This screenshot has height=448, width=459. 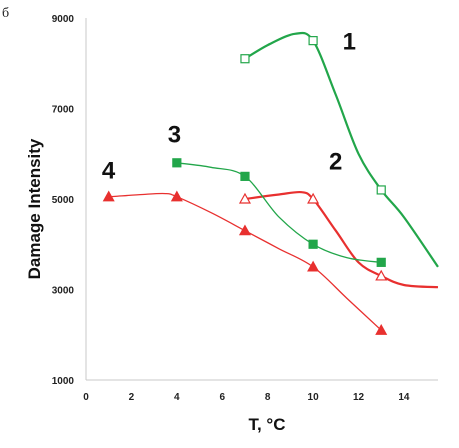 I want to click on curve-label-2: 2, so click(x=335, y=162).